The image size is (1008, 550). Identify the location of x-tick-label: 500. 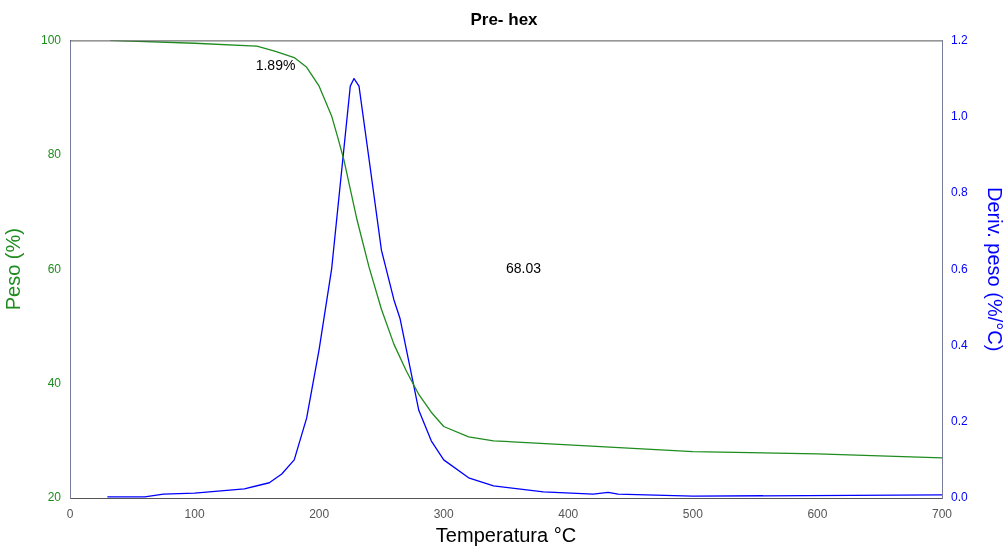
(693, 513).